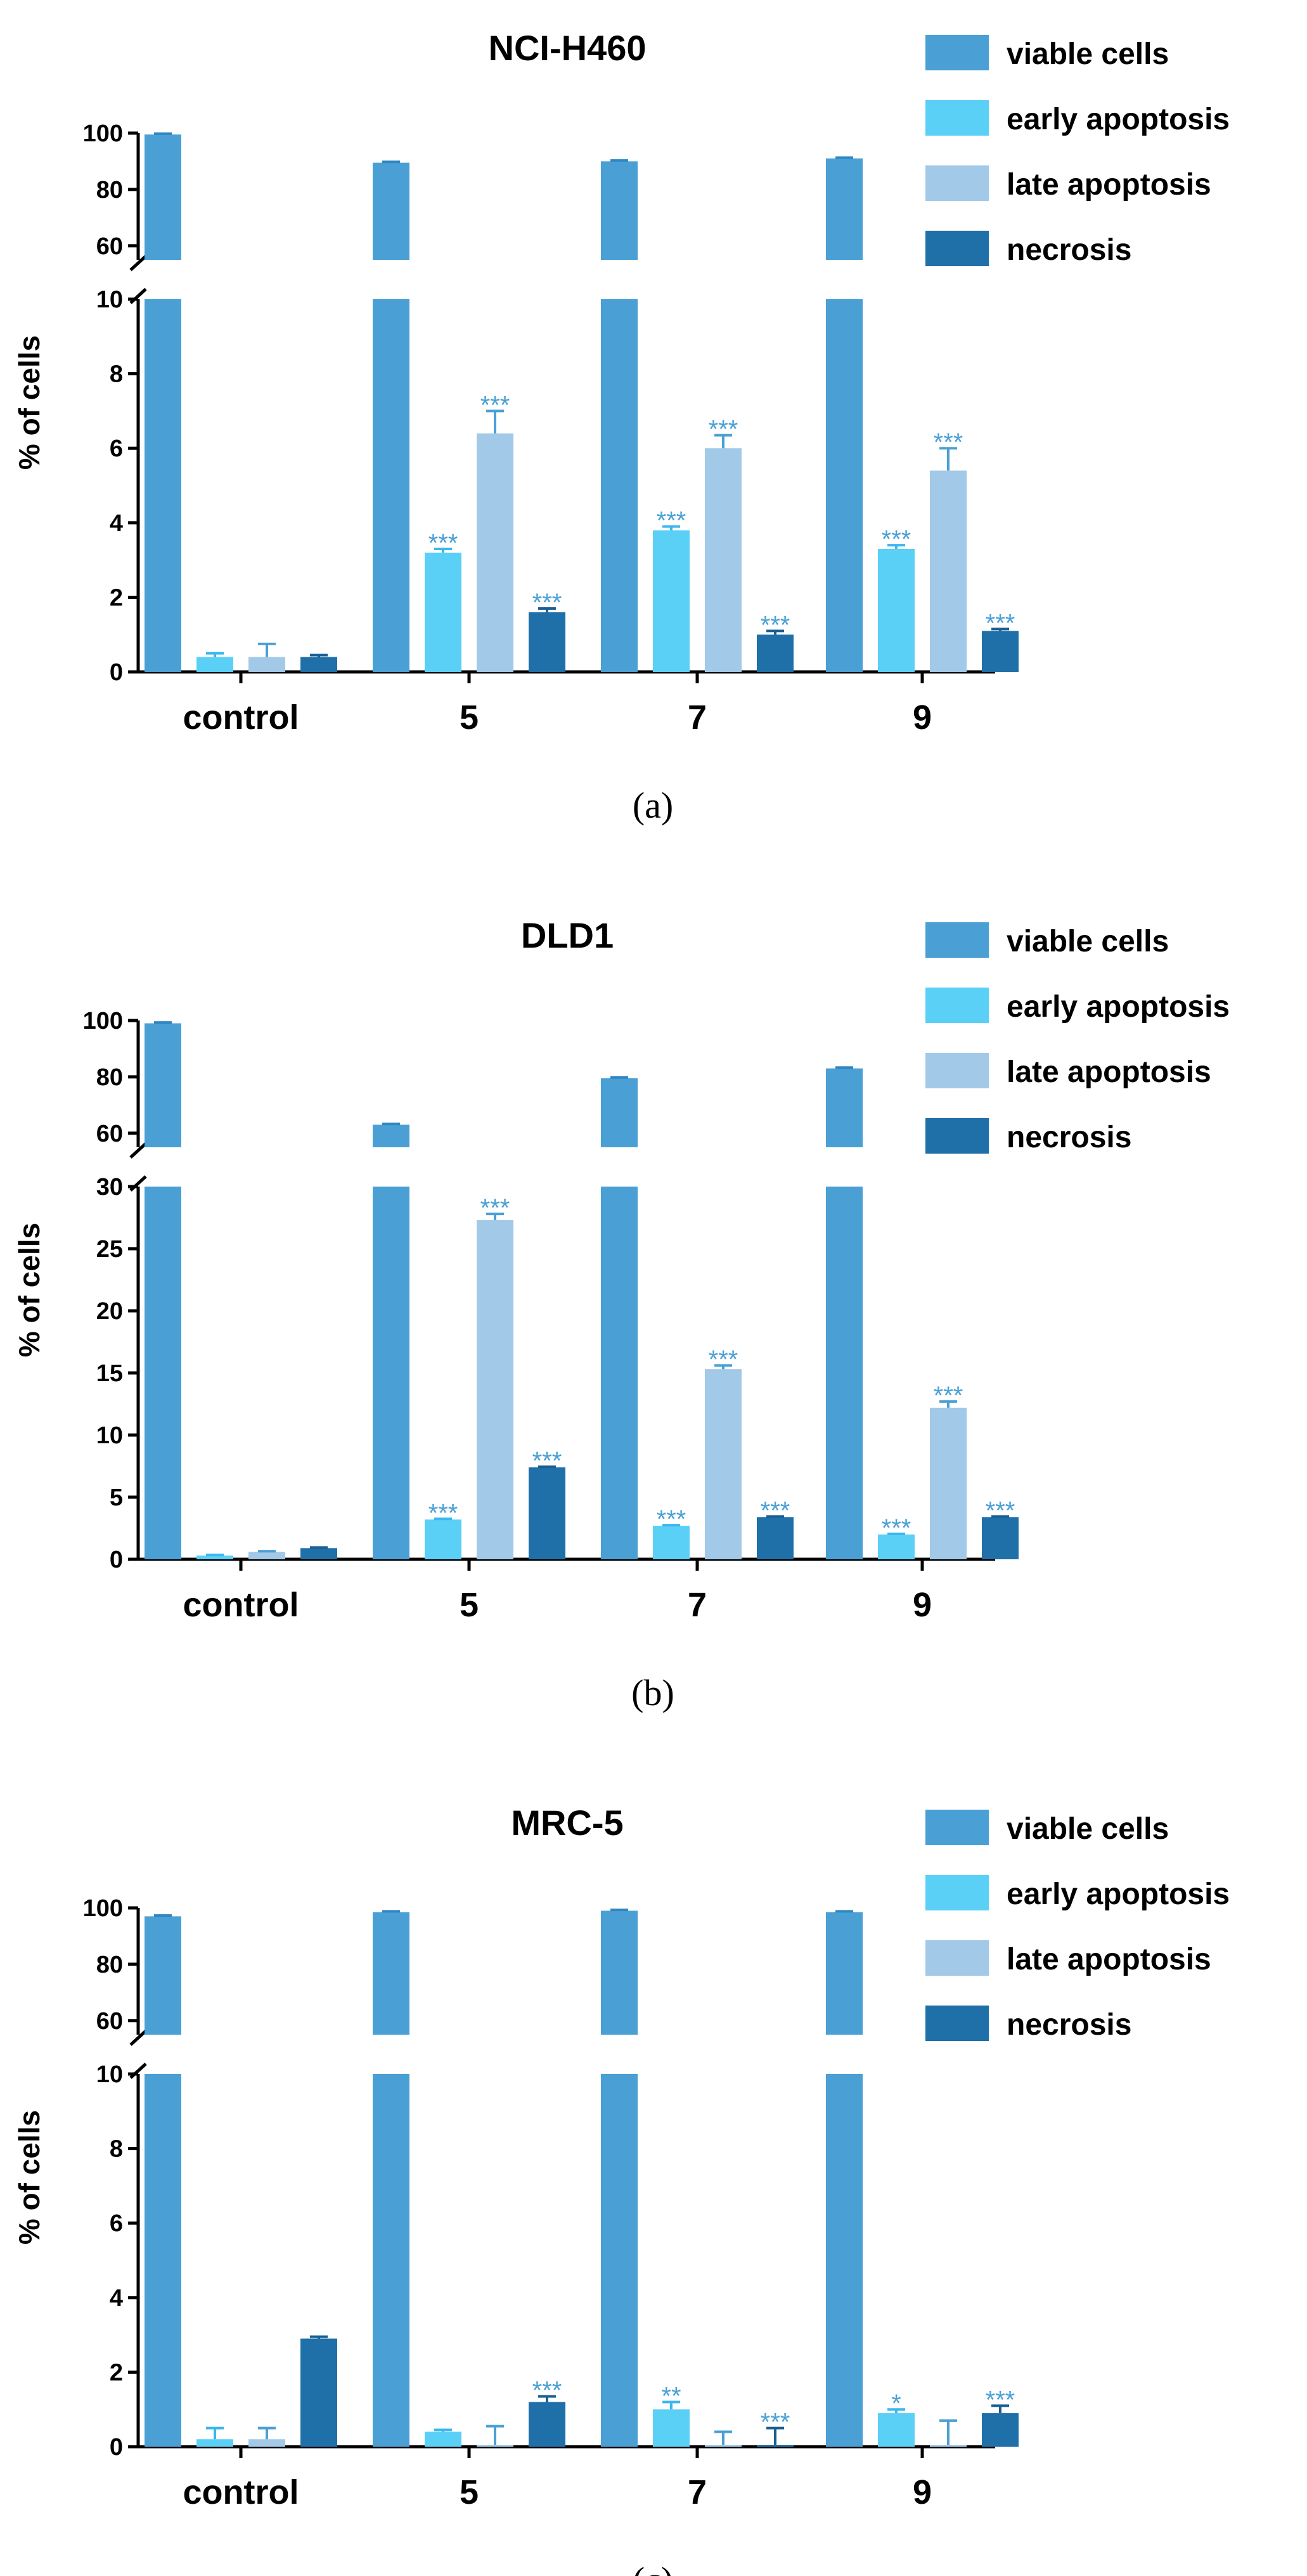 Image resolution: width=1307 pixels, height=2576 pixels. What do you see at coordinates (1109, 1072) in the screenshot?
I see `legend-label: late apoptosis` at bounding box center [1109, 1072].